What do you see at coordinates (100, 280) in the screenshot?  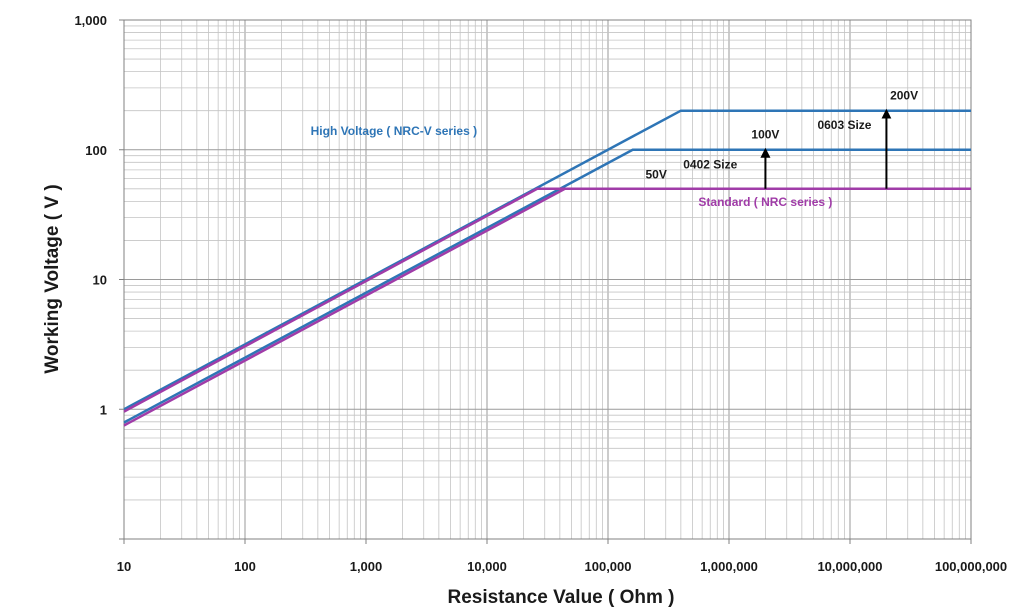 I see `y-tick-label: 10` at bounding box center [100, 280].